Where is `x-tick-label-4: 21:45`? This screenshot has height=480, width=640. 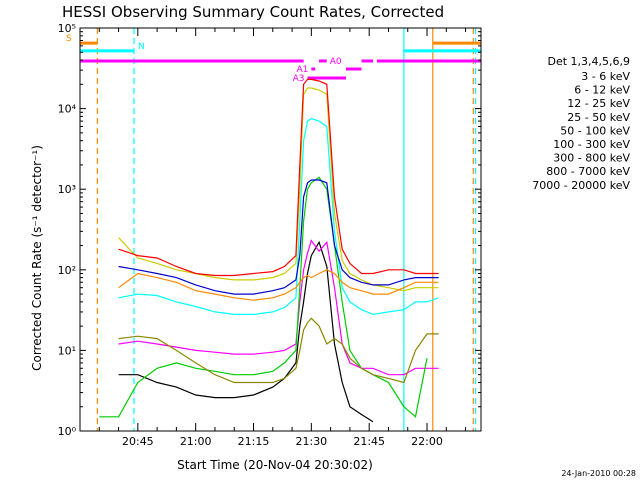
x-tick-label-4: 21:45 is located at coordinates (369, 441).